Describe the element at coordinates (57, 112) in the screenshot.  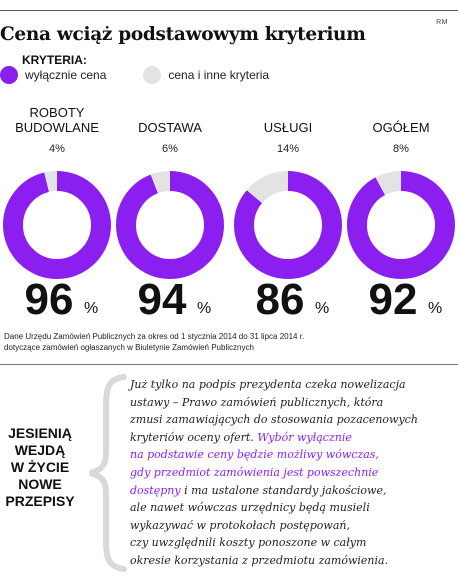
I see `category-label: ROBOTY` at that location.